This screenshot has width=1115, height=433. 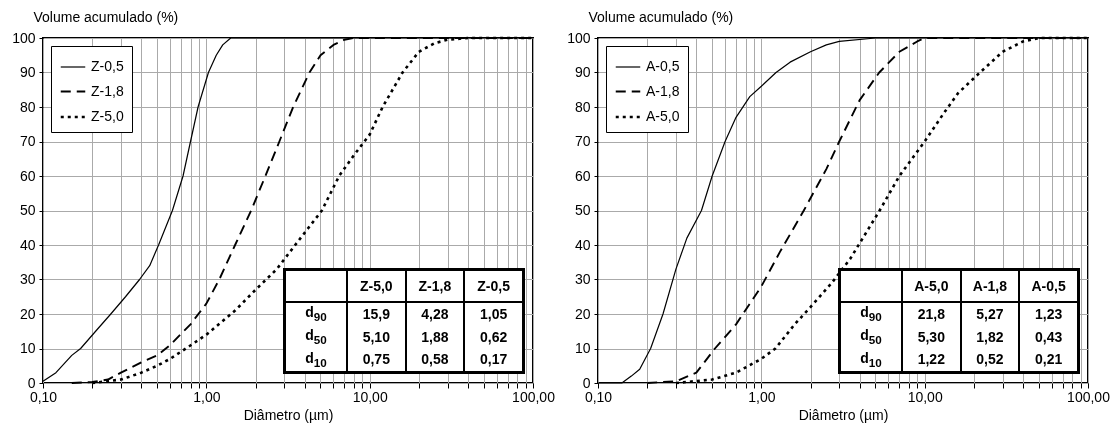 I want to click on annotation: Z-1,8, so click(x=435, y=285).